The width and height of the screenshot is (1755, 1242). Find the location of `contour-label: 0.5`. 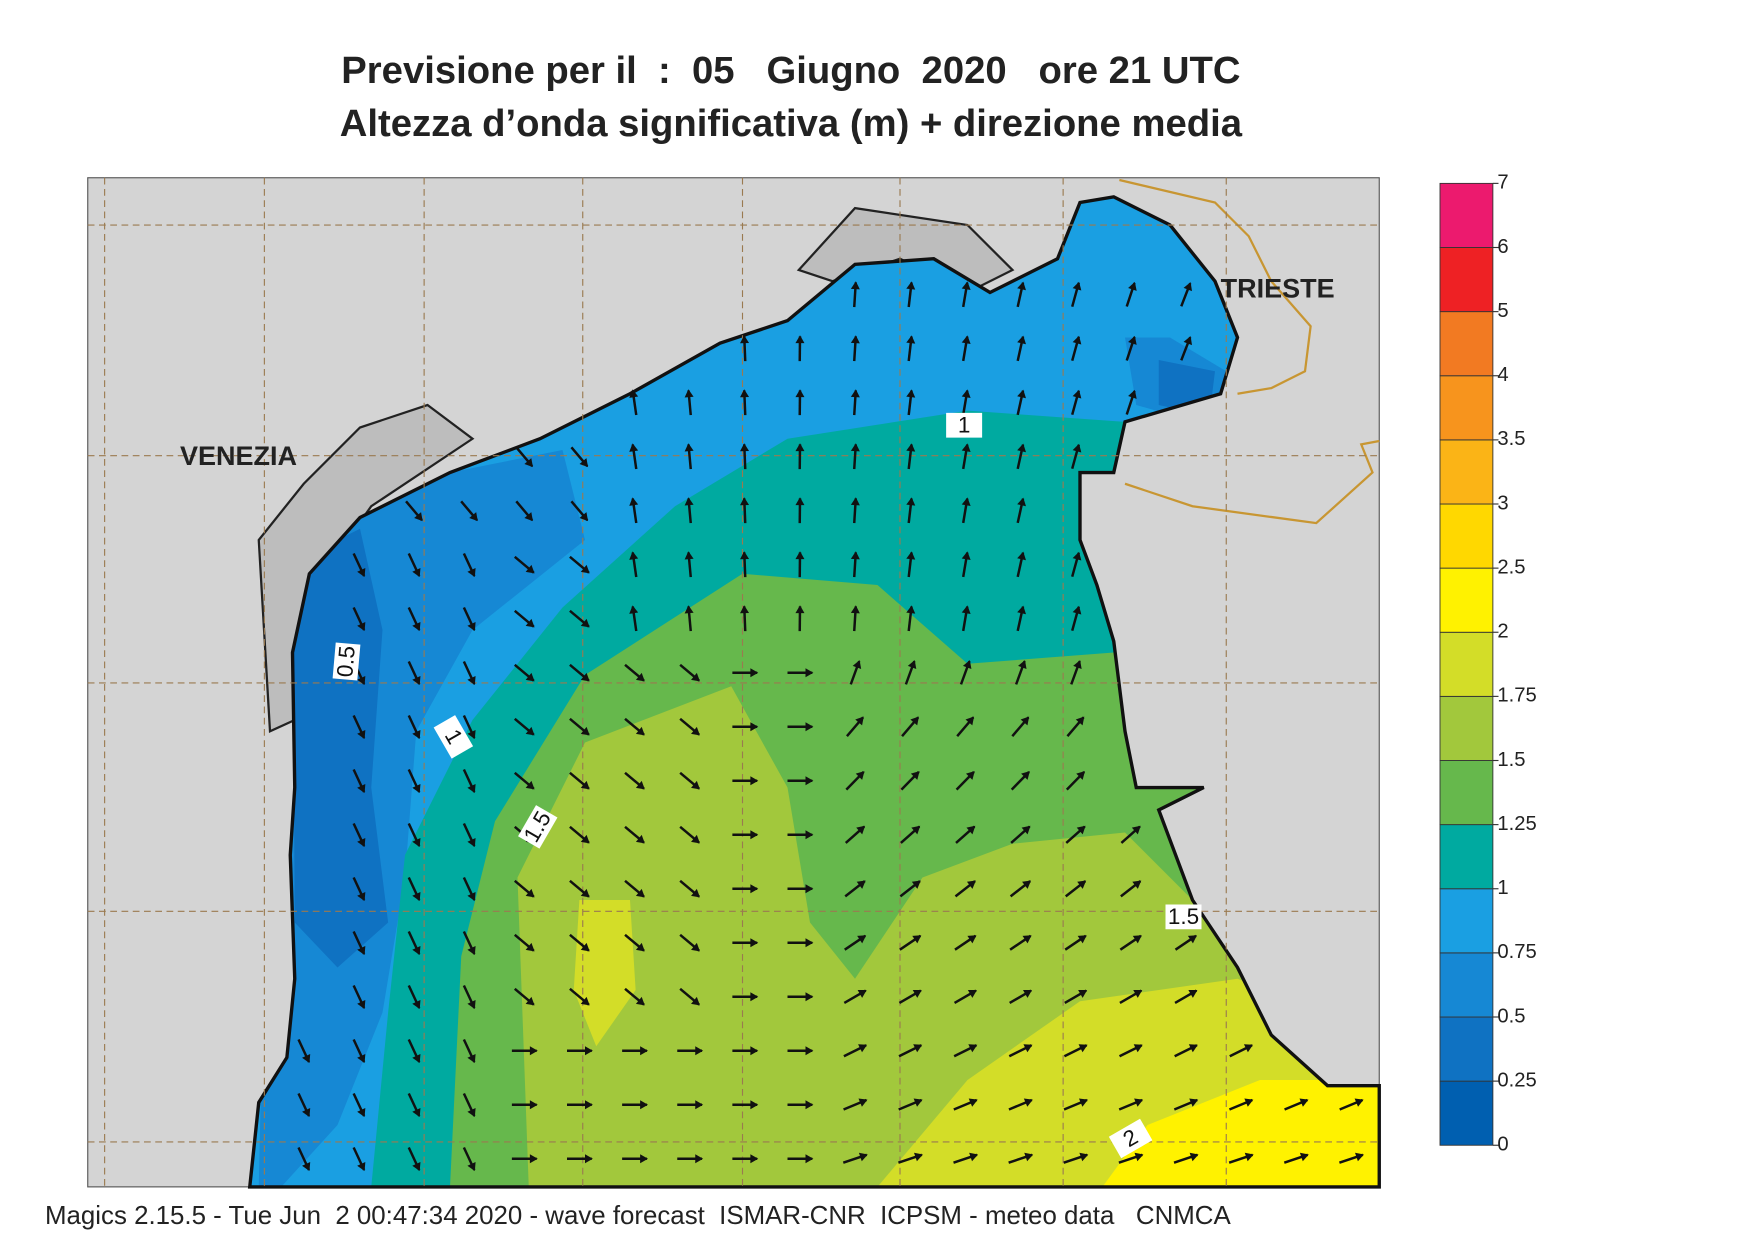

contour-label: 0.5 is located at coordinates (346, 661).